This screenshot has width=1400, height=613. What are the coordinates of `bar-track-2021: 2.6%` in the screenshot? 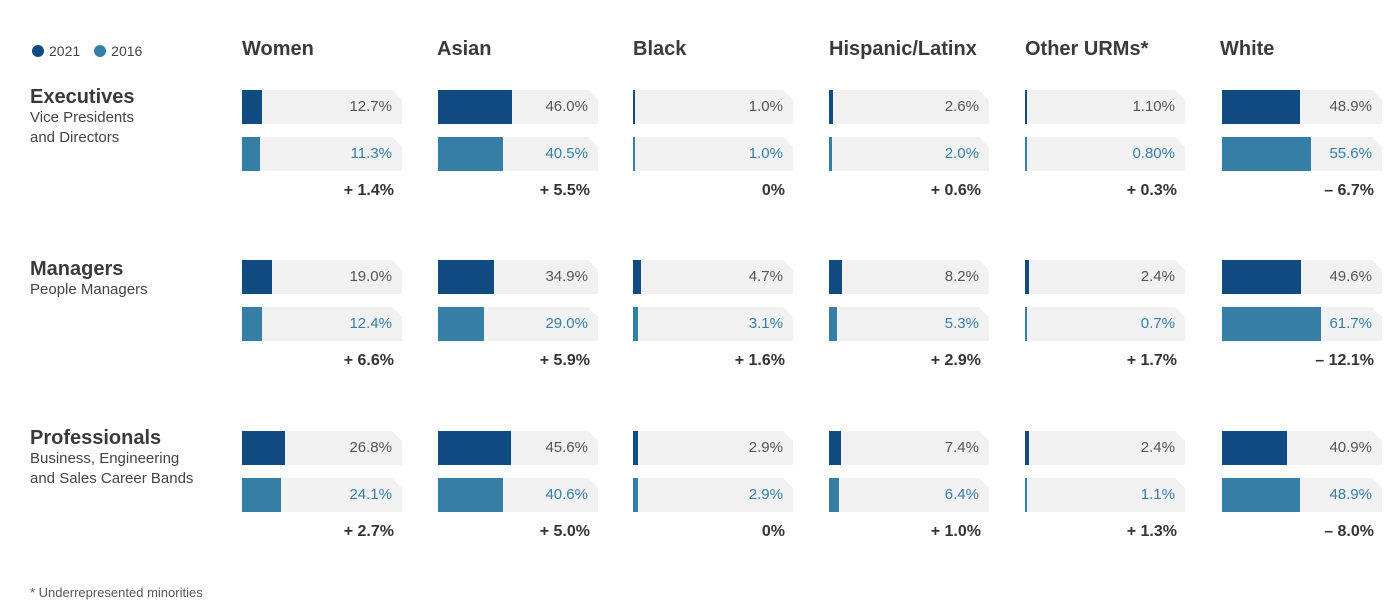 It's located at (909, 107).